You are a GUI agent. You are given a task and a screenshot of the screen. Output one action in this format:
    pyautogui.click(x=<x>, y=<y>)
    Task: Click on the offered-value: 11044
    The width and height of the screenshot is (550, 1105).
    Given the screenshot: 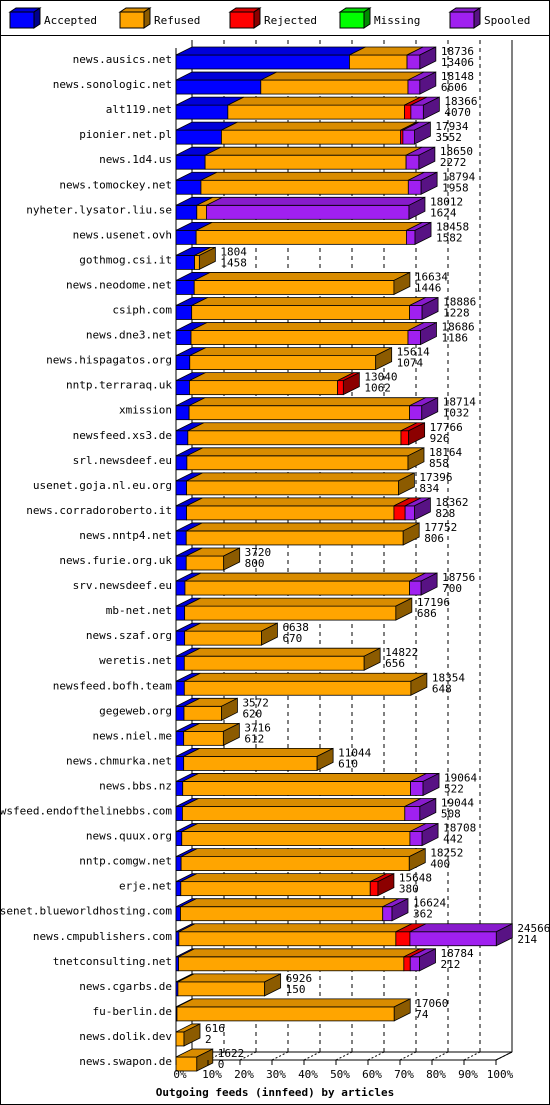 What is the action you would take?
    pyautogui.click(x=354, y=752)
    